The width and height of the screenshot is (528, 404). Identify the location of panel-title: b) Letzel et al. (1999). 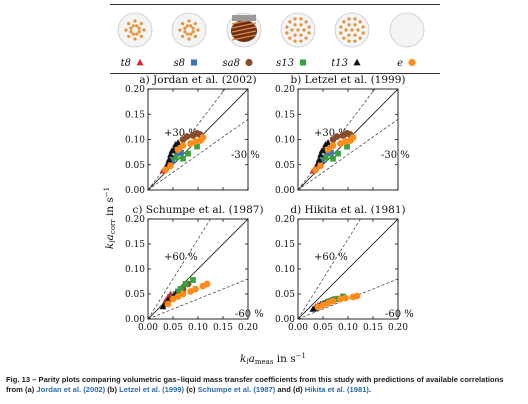
(348, 80).